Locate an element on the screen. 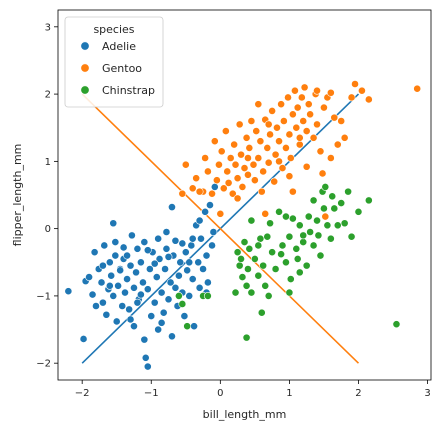  x-axis-label: bill_length_mm is located at coordinates (245, 414).